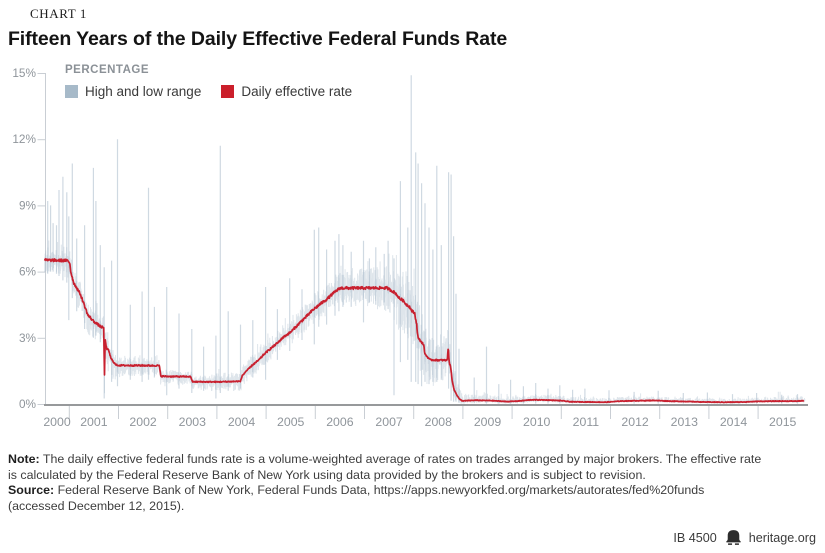 The width and height of the screenshot is (825, 553). I want to click on x-axis-year-label: 2011, so click(586, 422).